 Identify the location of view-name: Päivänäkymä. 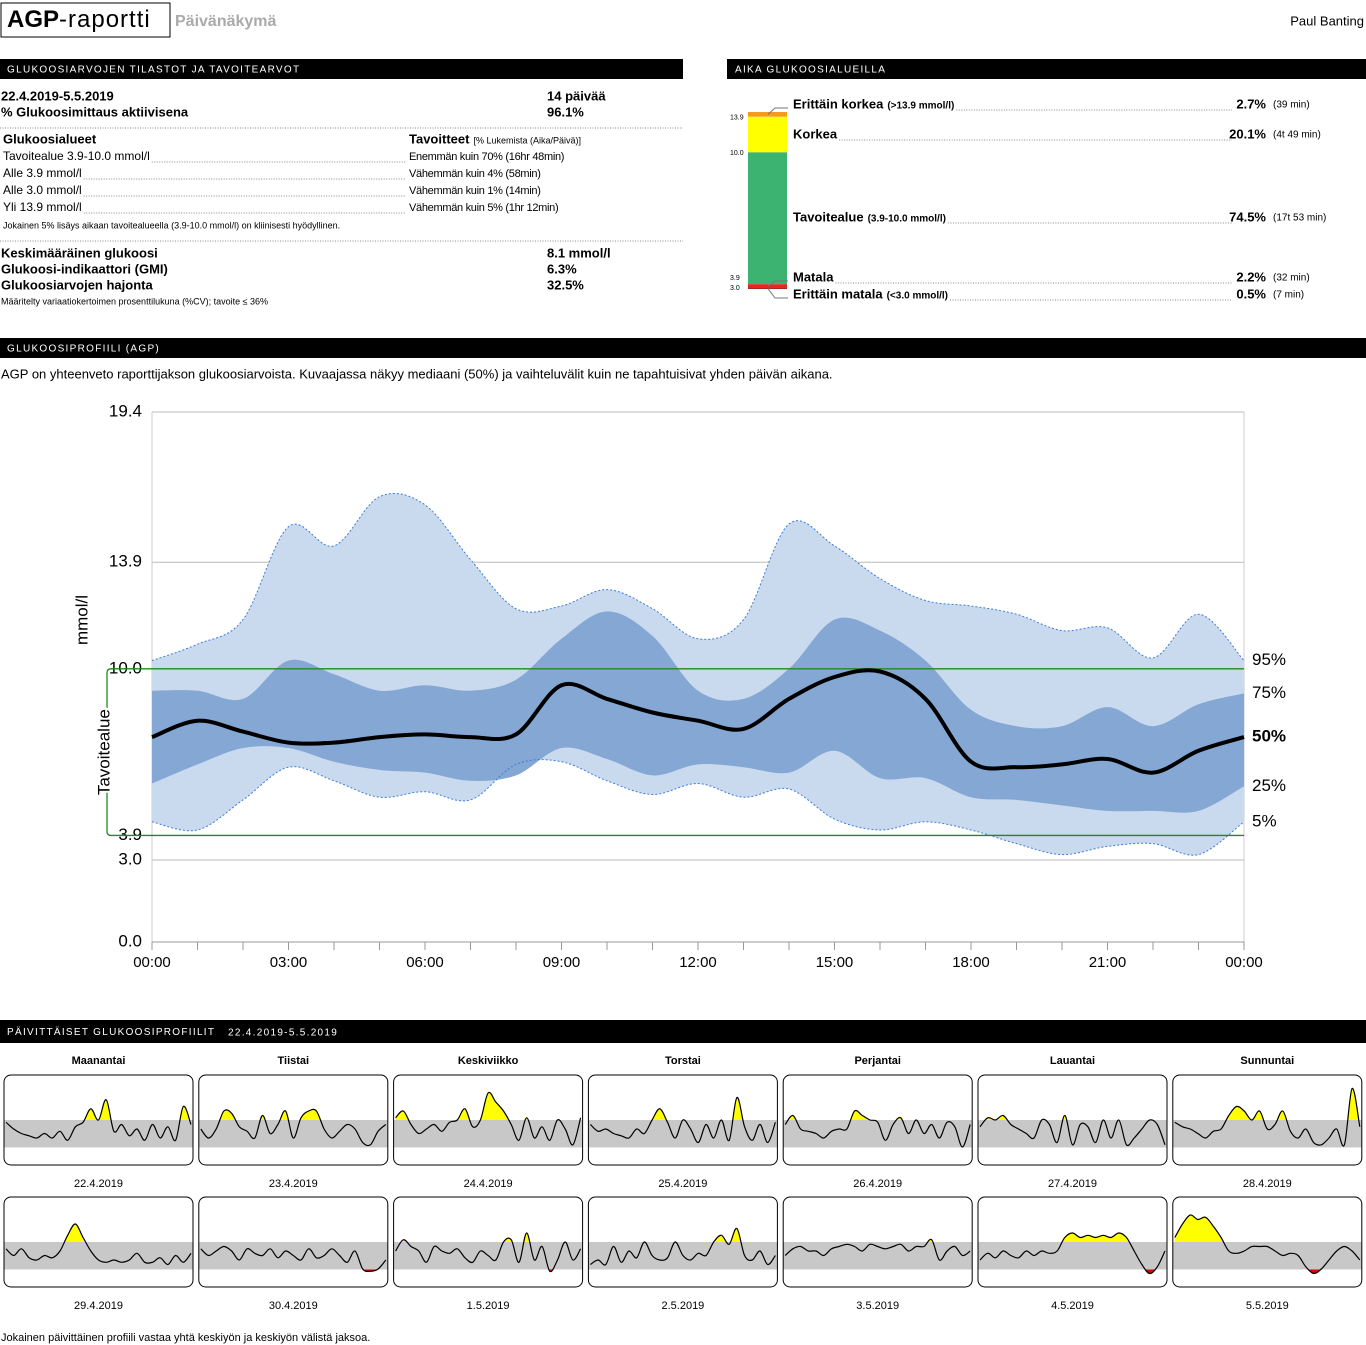
(226, 21).